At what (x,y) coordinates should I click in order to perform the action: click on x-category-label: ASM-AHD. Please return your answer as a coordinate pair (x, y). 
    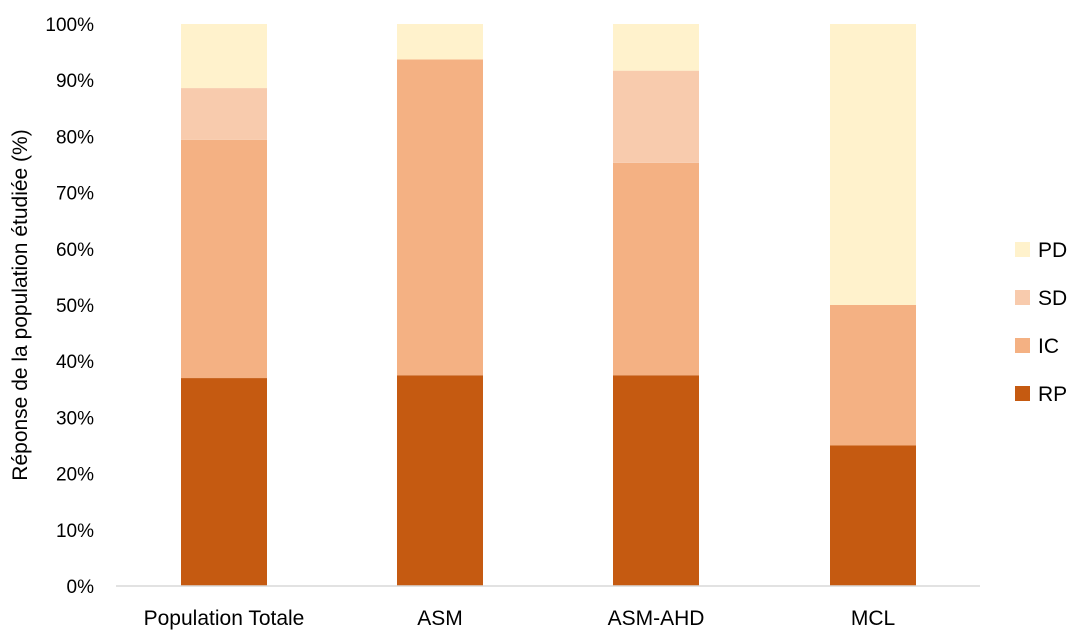
    Looking at the image, I should click on (656, 618).